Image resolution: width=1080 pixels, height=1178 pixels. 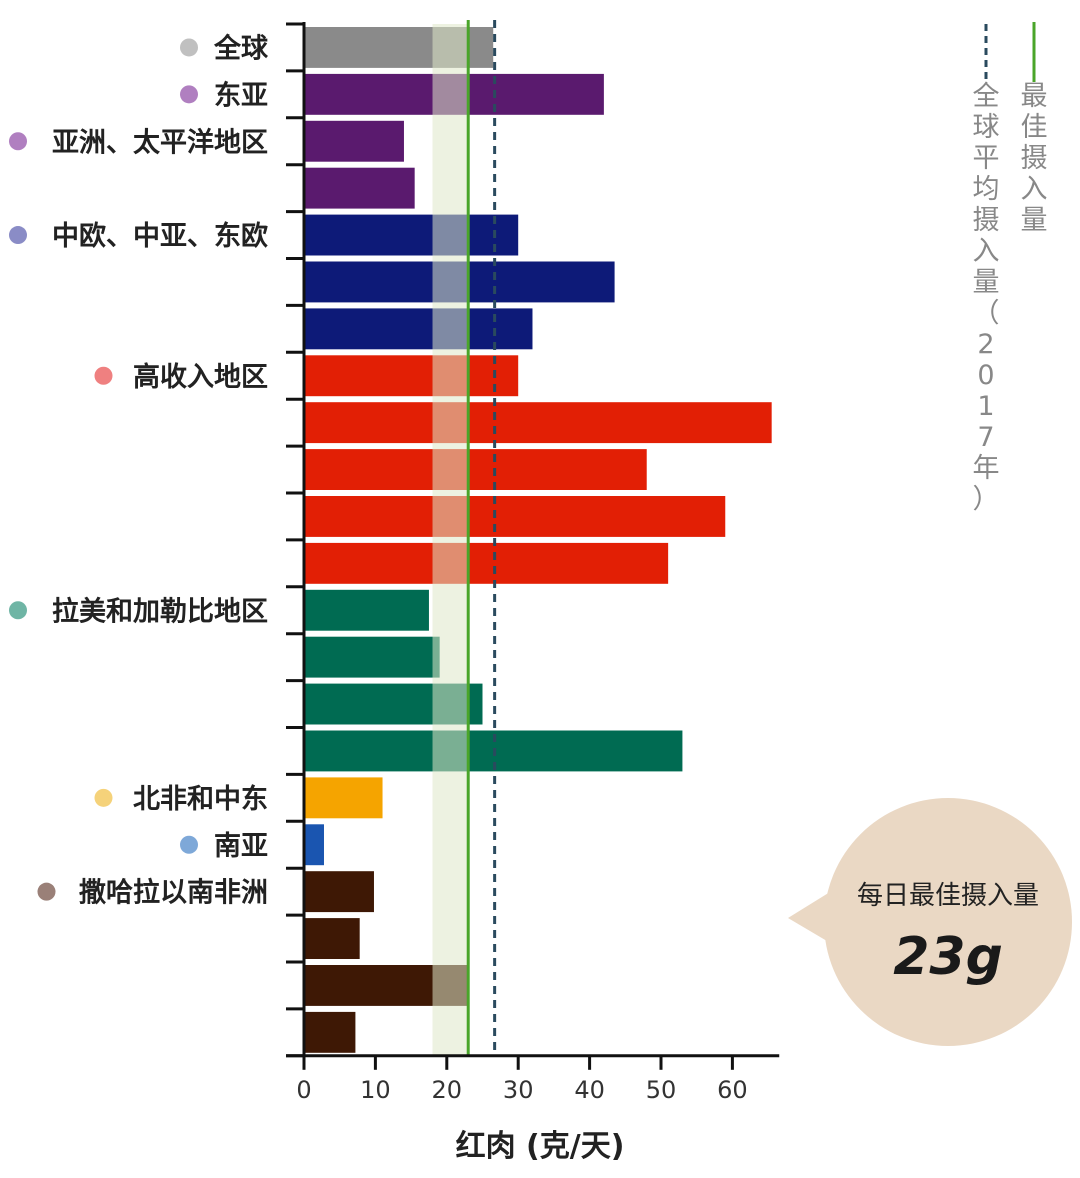 What do you see at coordinates (948, 896) in the screenshot?
I see `callout-title: 每日最佳摄入量` at bounding box center [948, 896].